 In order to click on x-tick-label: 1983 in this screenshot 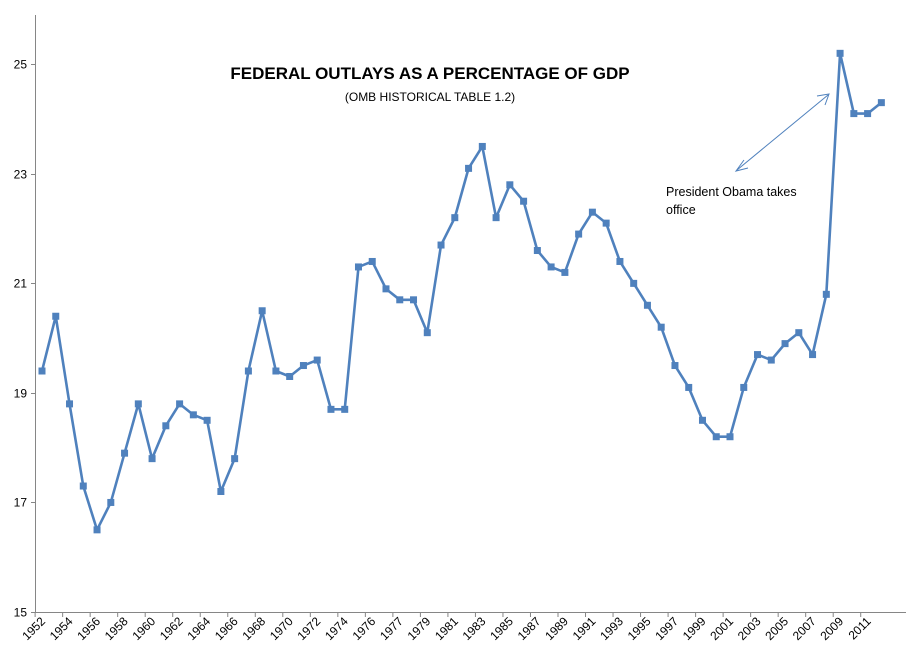, I will do `click(474, 628)`.